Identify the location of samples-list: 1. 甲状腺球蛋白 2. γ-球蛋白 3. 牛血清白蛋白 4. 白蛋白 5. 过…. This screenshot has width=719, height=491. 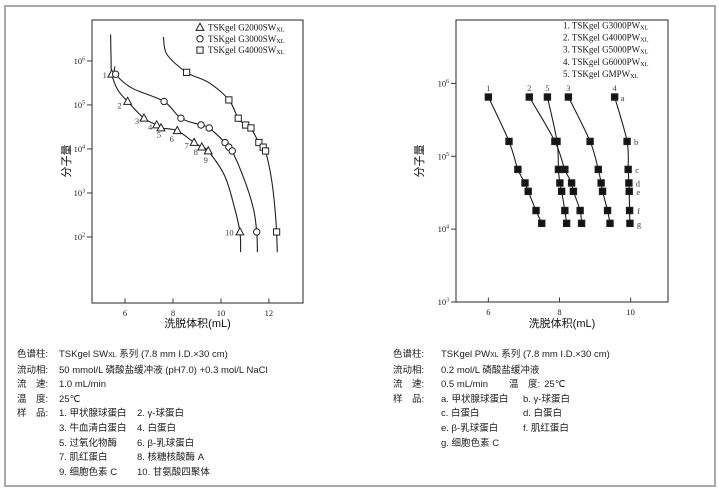
(218, 443).